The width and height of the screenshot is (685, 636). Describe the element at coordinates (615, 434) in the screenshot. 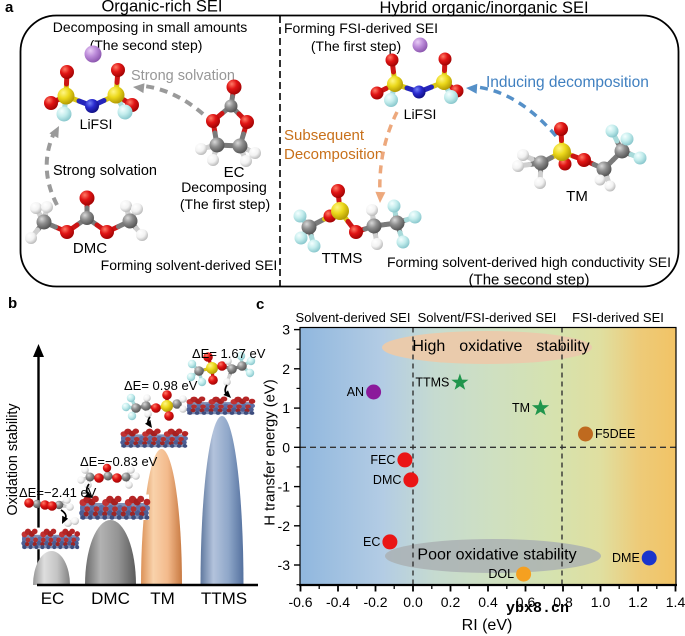

I see `svg-text: F5DEE` at that location.